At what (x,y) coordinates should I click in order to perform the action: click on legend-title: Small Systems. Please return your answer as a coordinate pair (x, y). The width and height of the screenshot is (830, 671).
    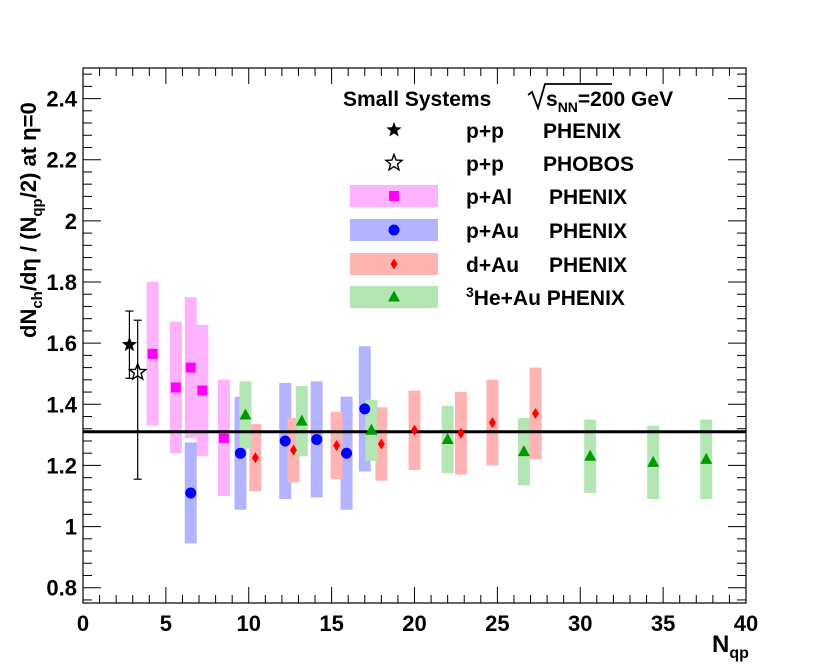
    Looking at the image, I should click on (417, 99).